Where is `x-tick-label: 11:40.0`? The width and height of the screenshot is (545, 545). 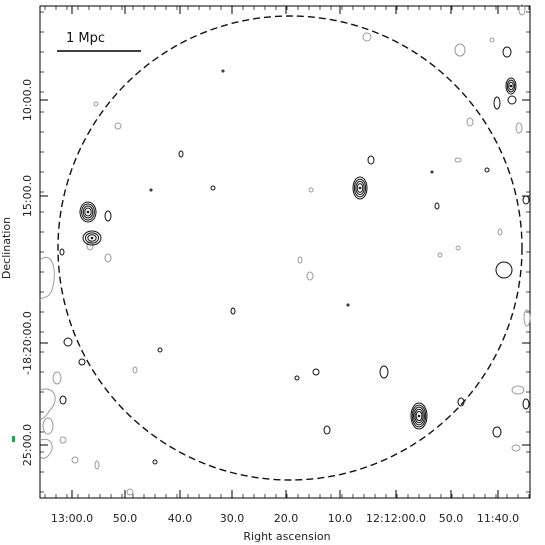 x-tick-label: 11:40.0 is located at coordinates (498, 518).